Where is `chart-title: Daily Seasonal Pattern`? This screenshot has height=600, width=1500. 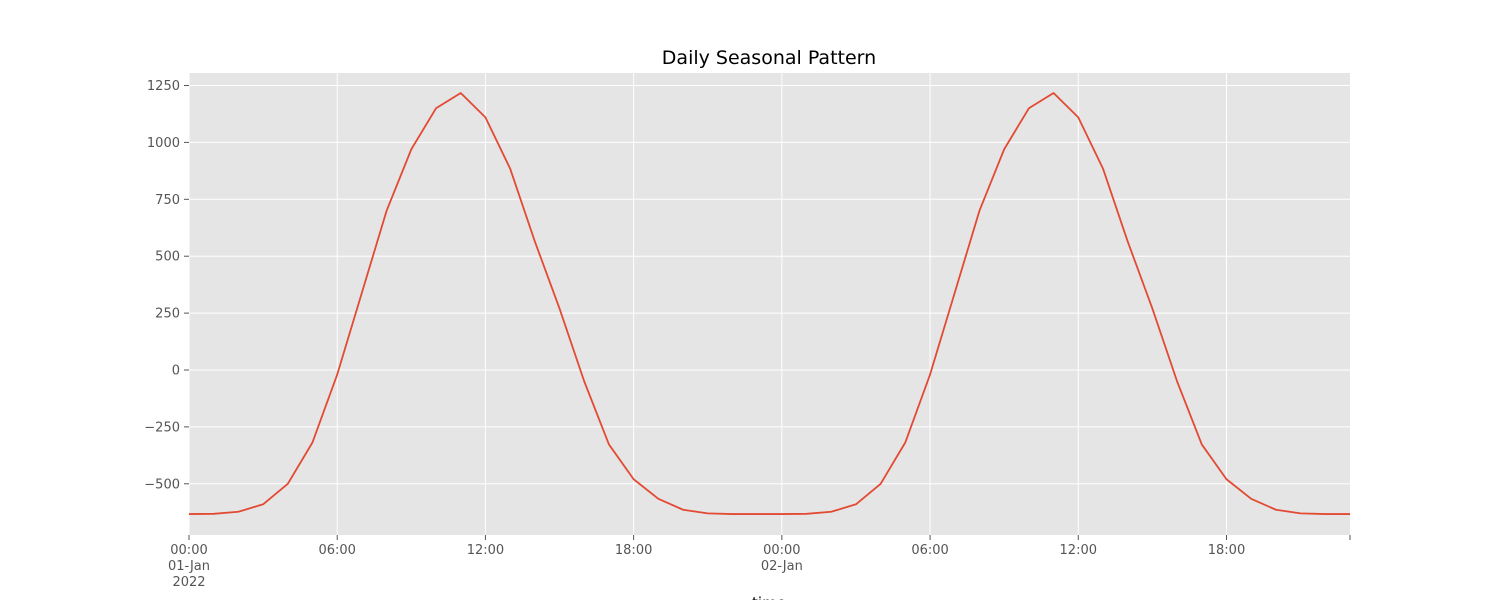 chart-title: Daily Seasonal Pattern is located at coordinates (769, 58).